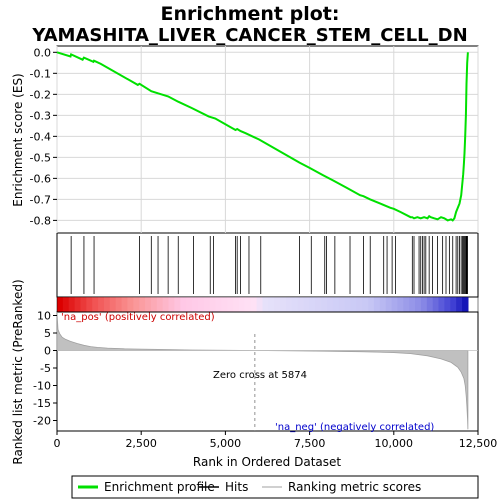 This screenshot has height=500, width=500. Describe the element at coordinates (40, 220) in the screenshot. I see `es-y-tick-label: -0.8` at that location.